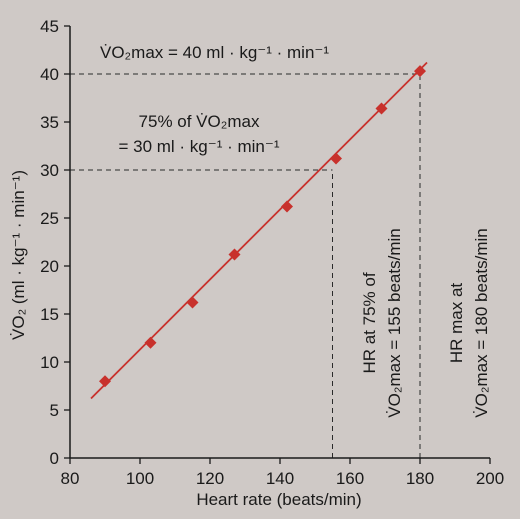 This screenshot has height=519, width=520. I want to click on y-tick-label: 10, so click(49, 362).